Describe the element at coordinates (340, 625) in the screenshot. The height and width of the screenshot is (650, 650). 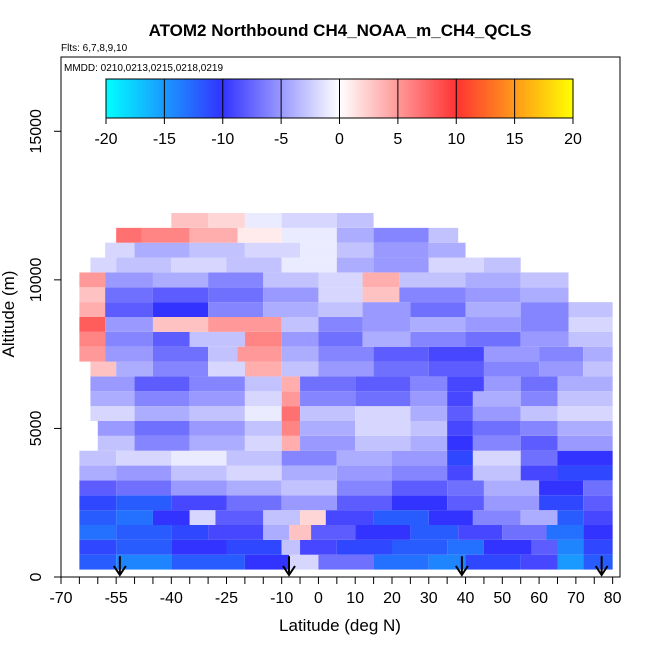
I see `x-axis-label: Latitude (deg N)` at that location.